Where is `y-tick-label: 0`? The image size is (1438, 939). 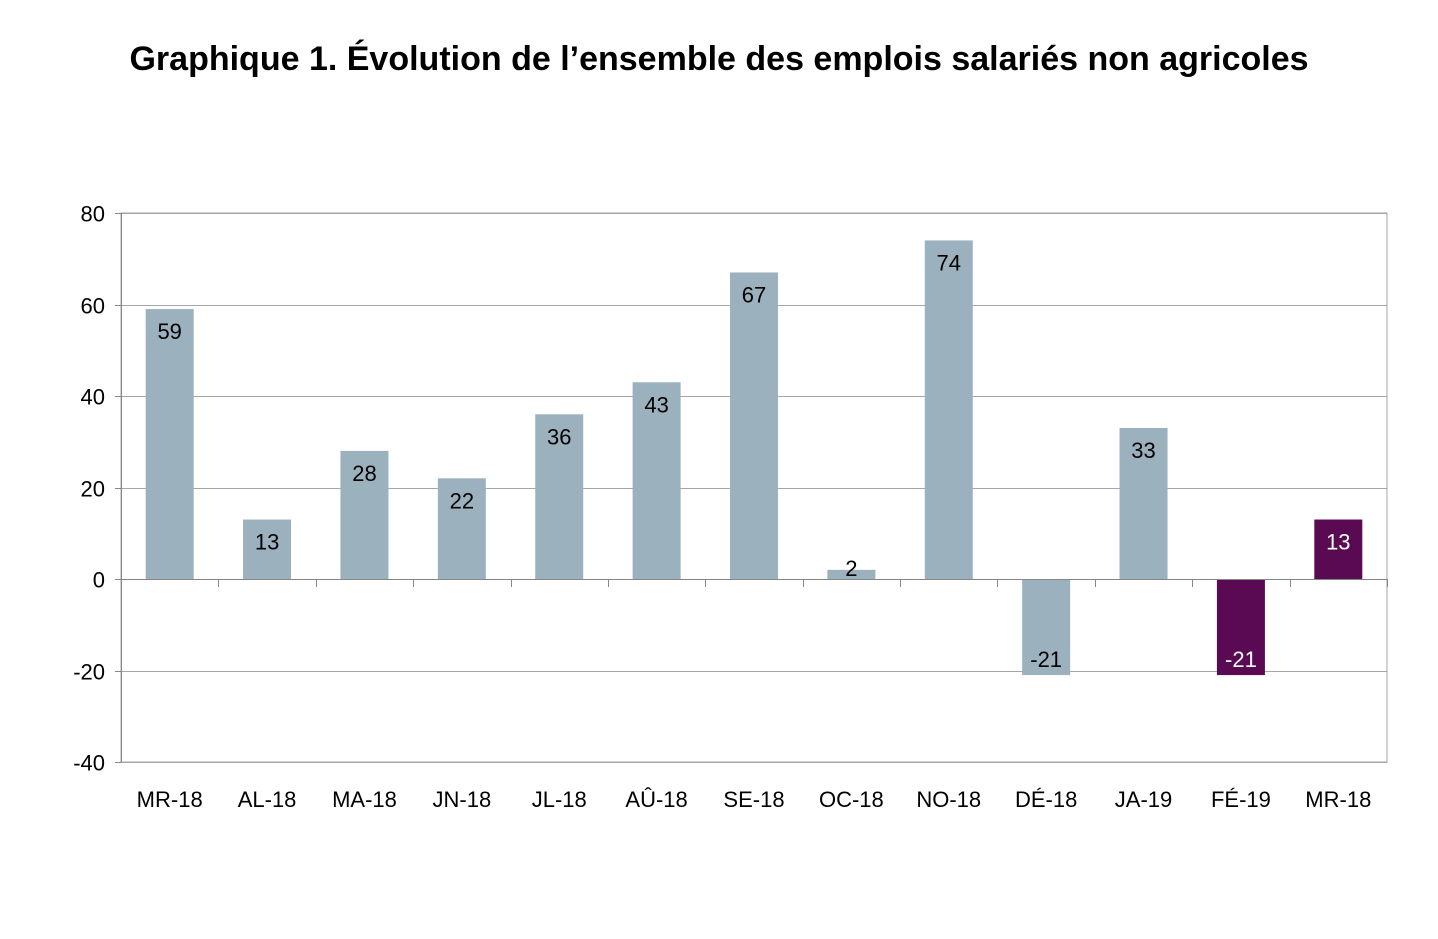
y-tick-label: 0 is located at coordinates (99, 580).